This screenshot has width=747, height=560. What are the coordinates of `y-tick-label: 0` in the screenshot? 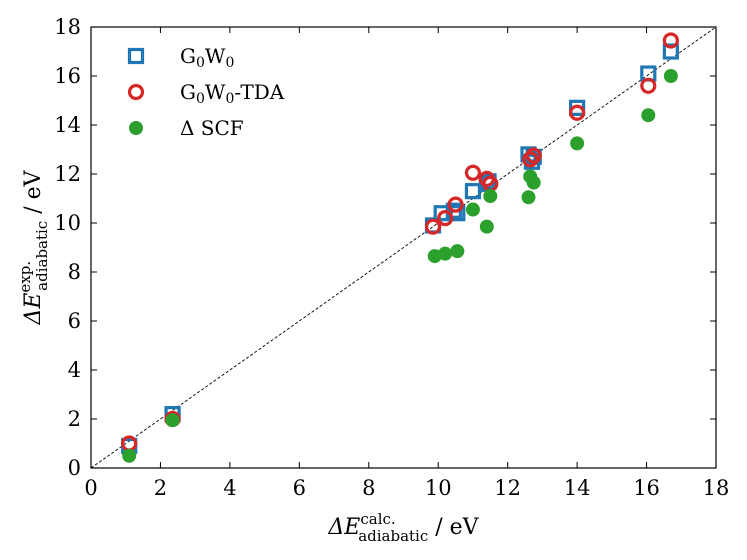 It's located at (74, 468).